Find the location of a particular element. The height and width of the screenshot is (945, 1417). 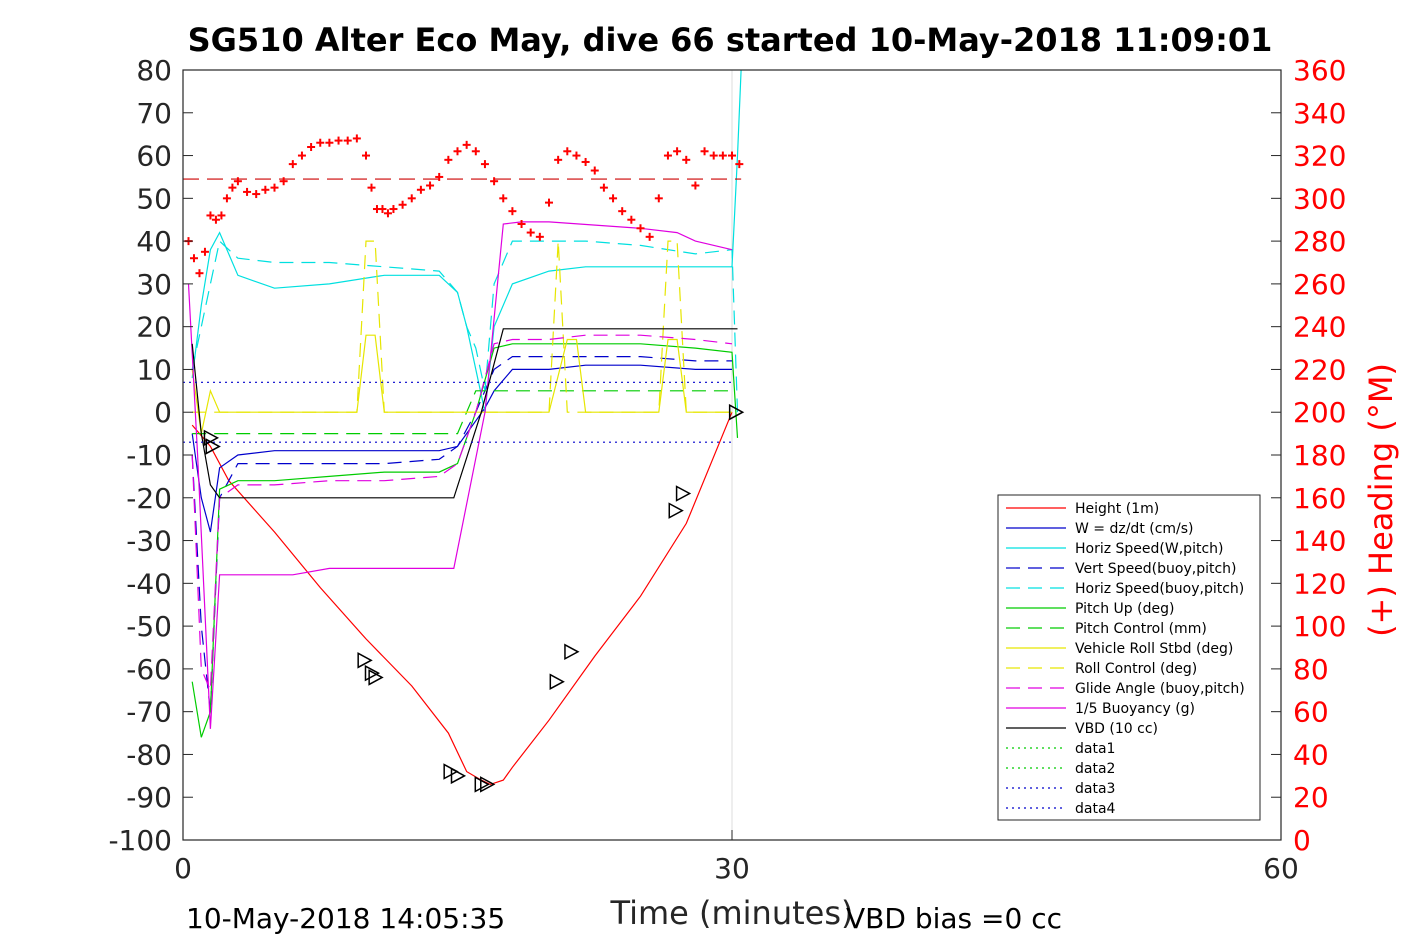

y-tick-label: -20 is located at coordinates (149, 498).